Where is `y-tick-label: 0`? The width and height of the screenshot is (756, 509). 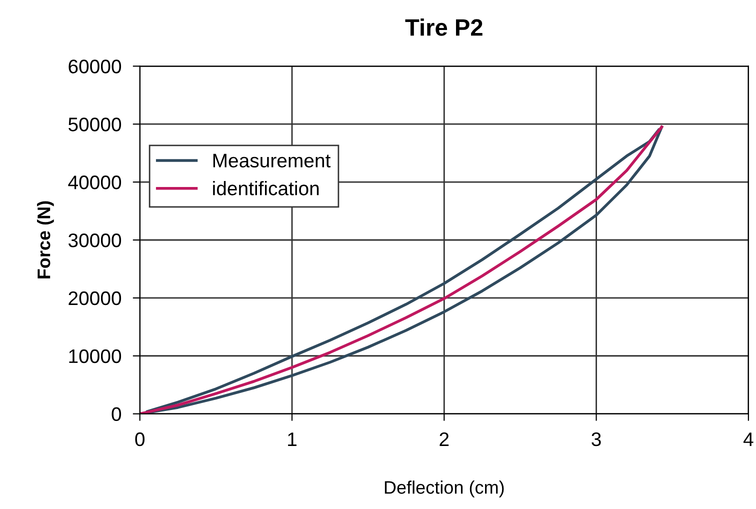
y-tick-label: 0 is located at coordinates (117, 414).